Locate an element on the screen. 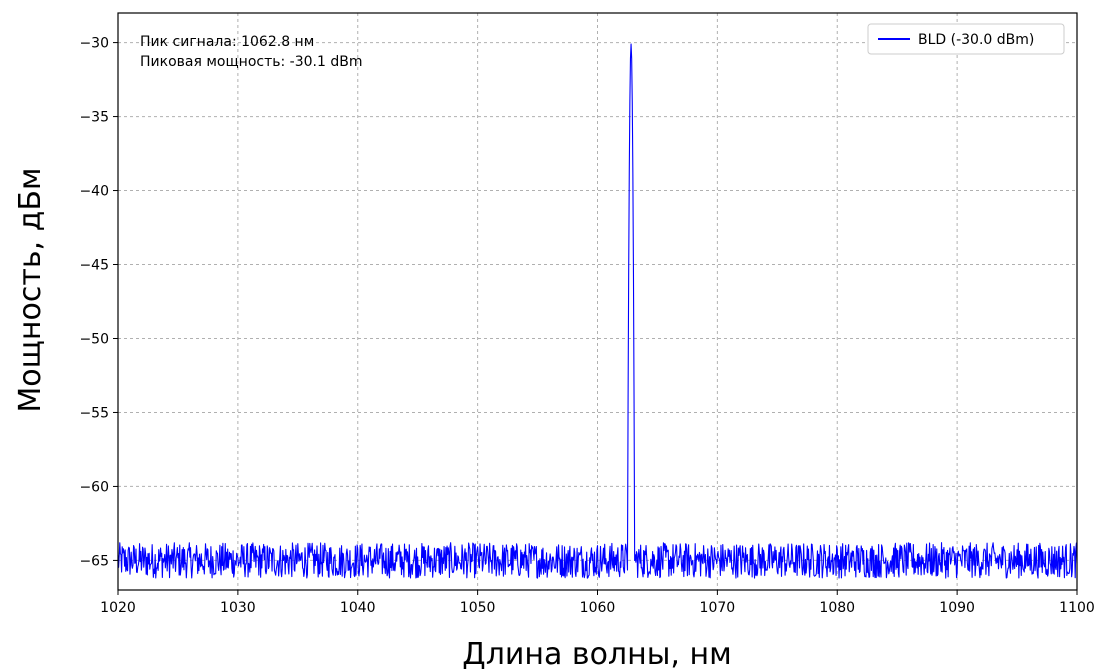  y-tick-label: −45 is located at coordinates (94, 266).